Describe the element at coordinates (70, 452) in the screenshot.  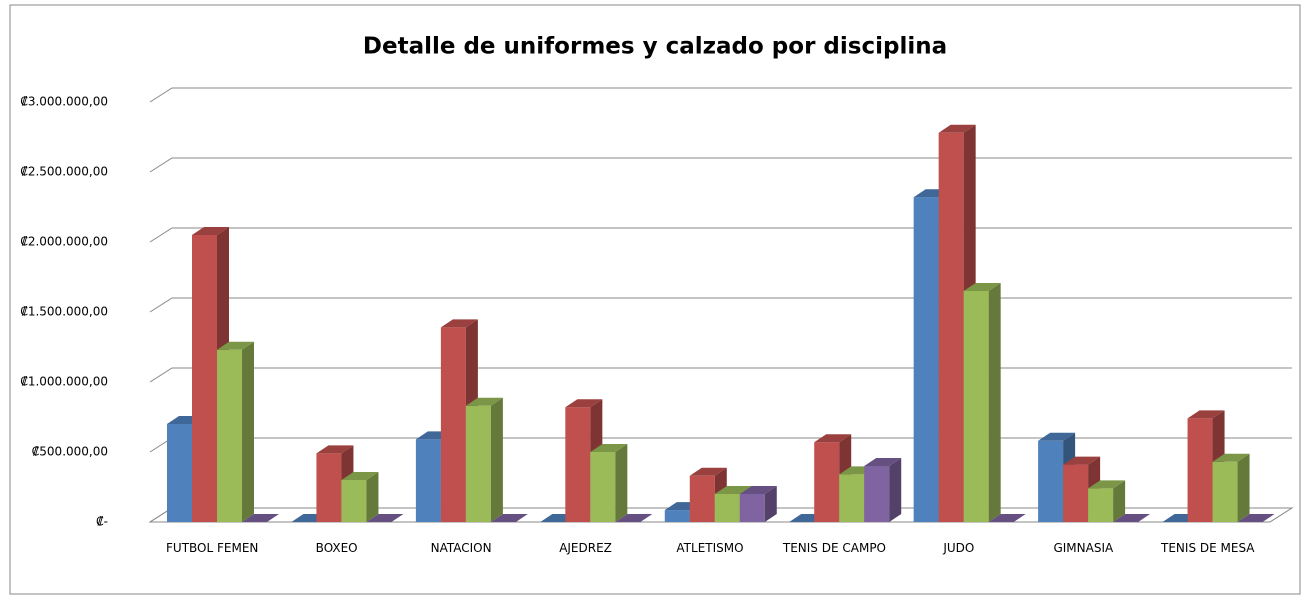
I see `y-tick-label: ₡500.000,00` at that location.